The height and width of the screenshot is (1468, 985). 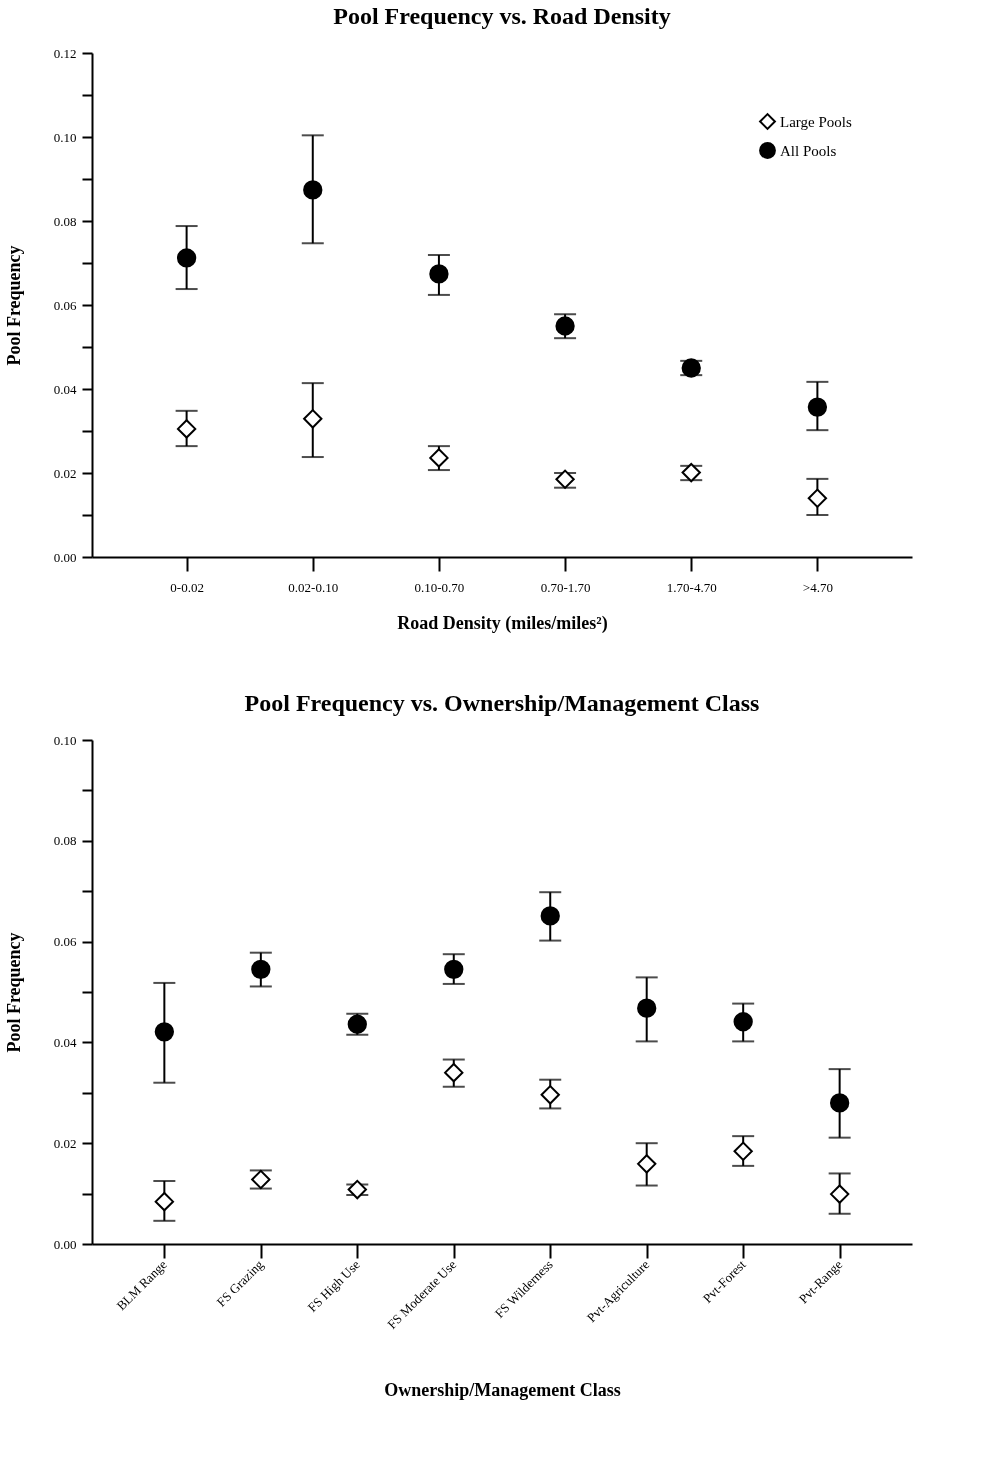 What do you see at coordinates (502, 16) in the screenshot?
I see `chart-title: Pool Frequency vs. Road Density` at bounding box center [502, 16].